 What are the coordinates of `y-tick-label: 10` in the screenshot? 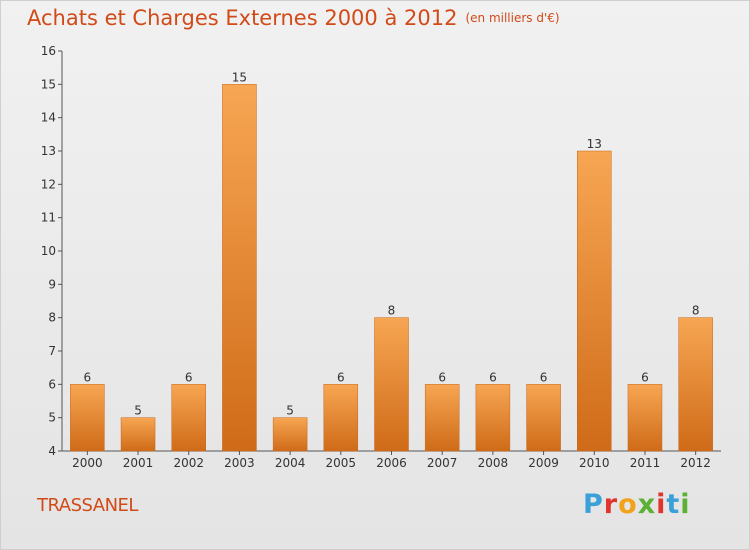 It's located at (48, 251).